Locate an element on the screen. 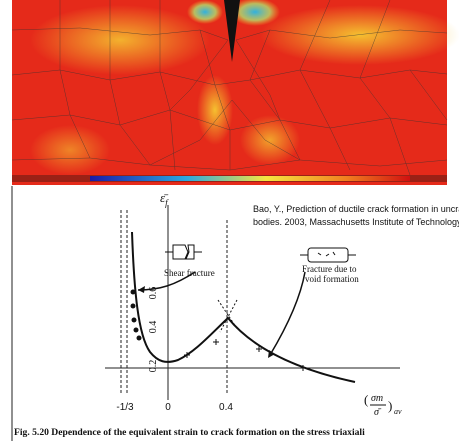 The width and height of the screenshot is (459, 441). x-axis-subscript: av is located at coordinates (398, 411).